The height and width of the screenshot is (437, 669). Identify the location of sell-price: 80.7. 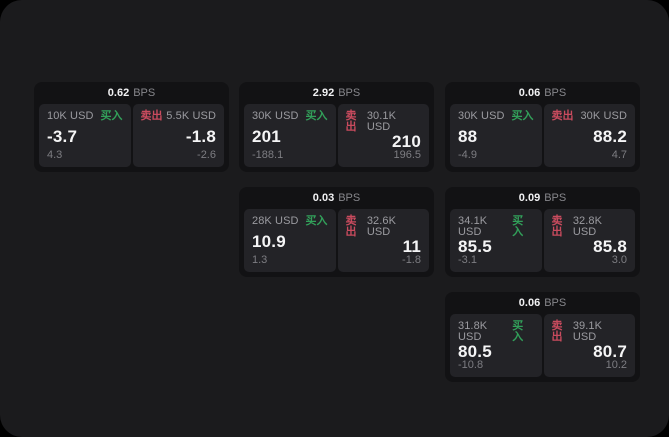
(610, 351).